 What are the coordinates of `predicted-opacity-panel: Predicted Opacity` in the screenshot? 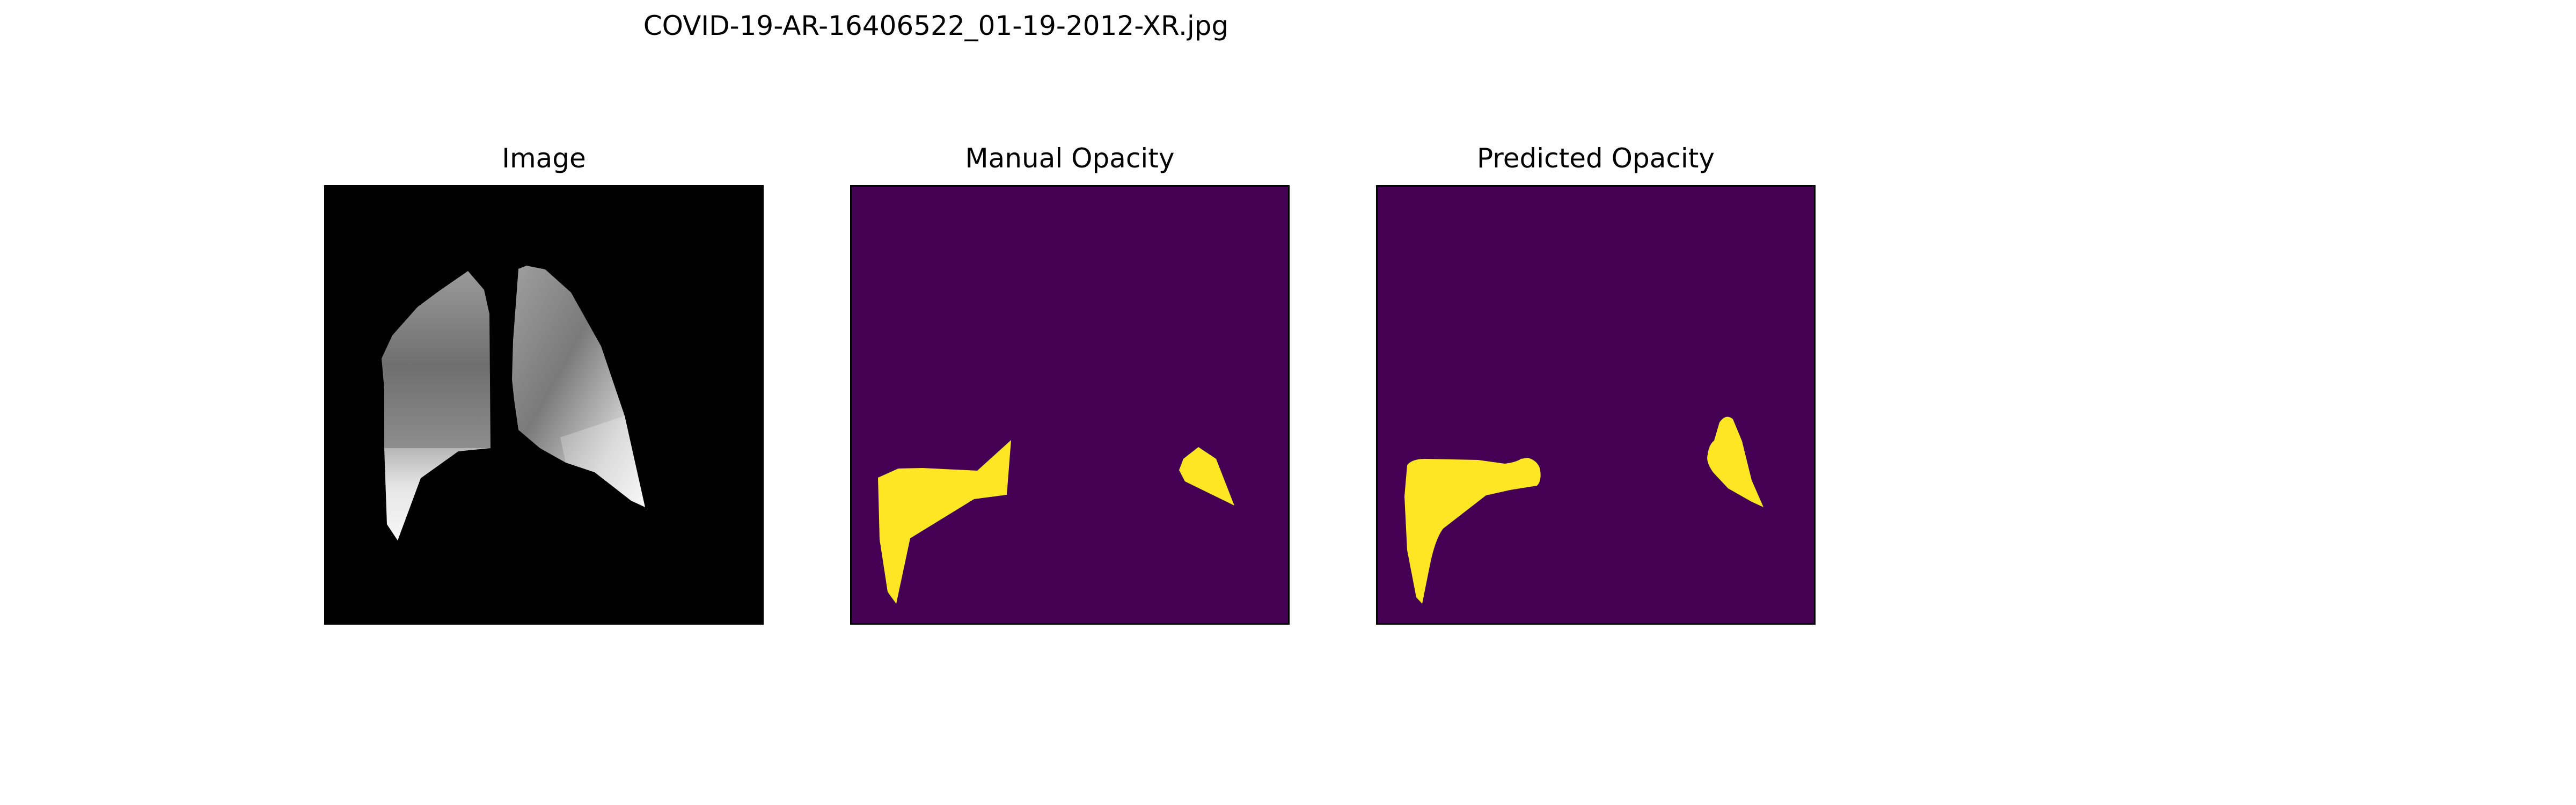 It's located at (1596, 383).